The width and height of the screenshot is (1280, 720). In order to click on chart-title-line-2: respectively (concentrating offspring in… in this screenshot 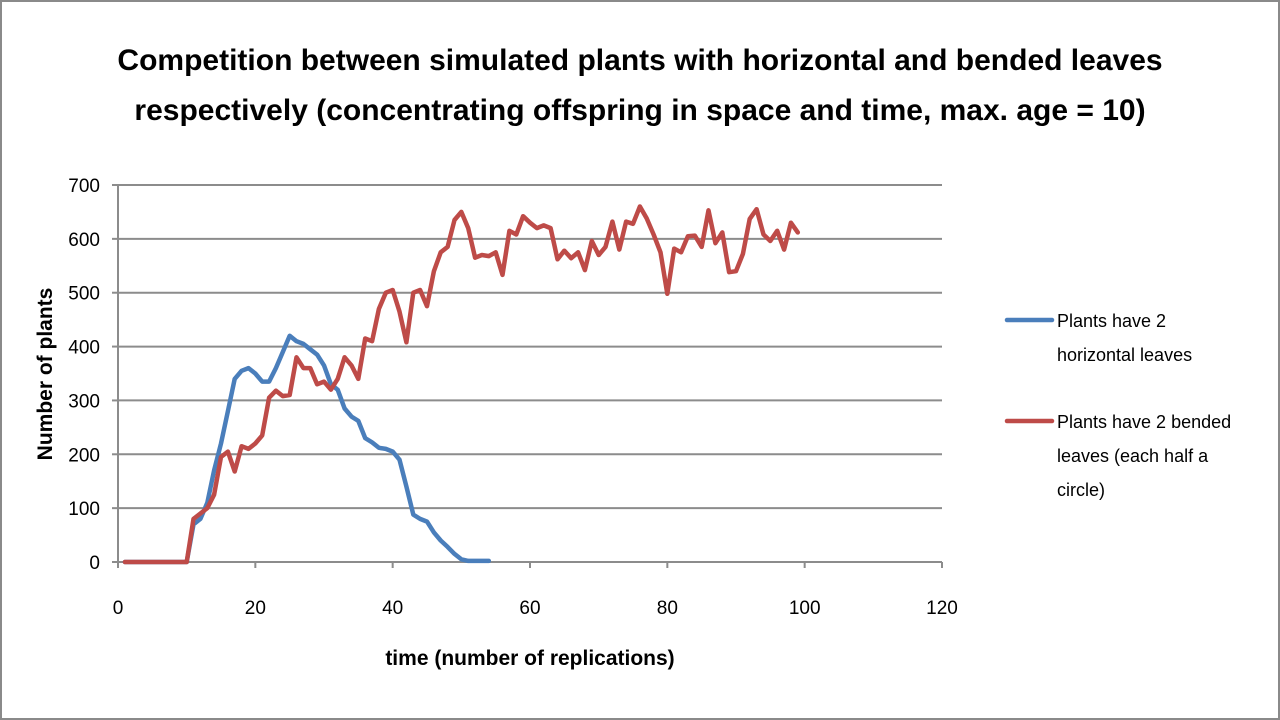, I will do `click(639, 110)`.